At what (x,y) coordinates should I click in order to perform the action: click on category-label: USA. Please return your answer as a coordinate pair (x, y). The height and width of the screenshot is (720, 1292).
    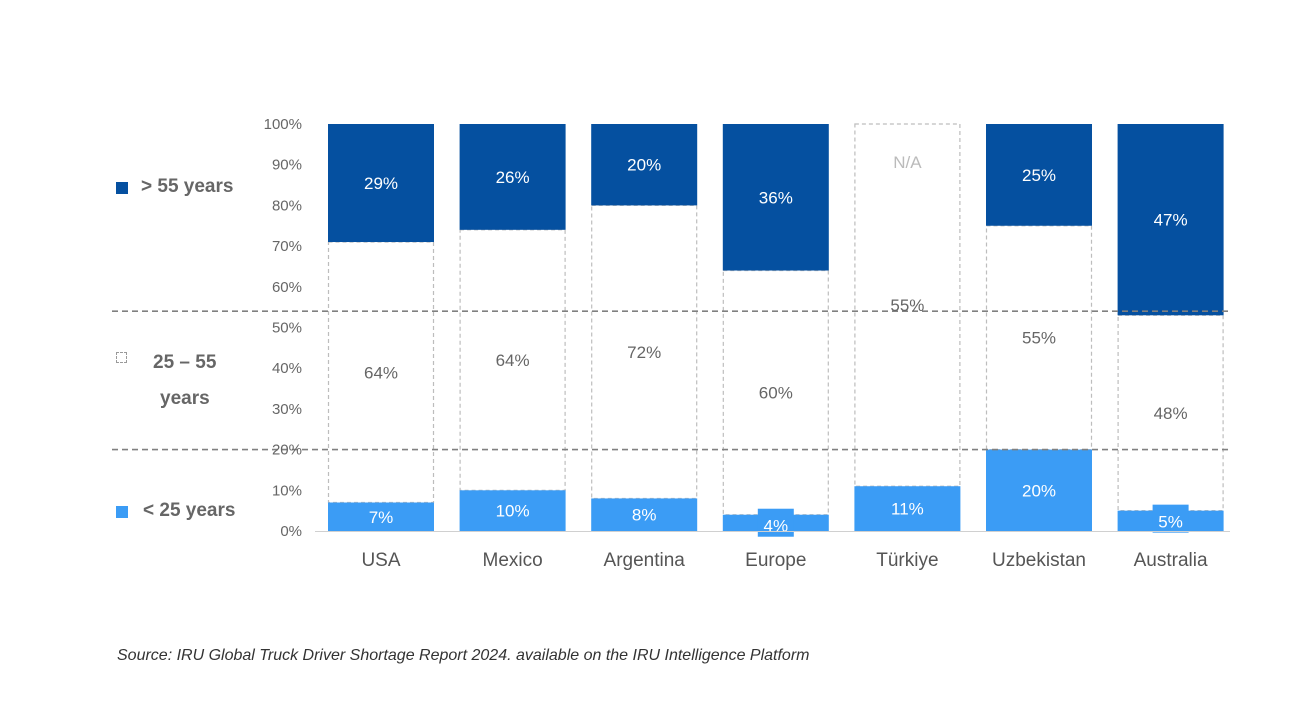
    Looking at the image, I should click on (380, 560).